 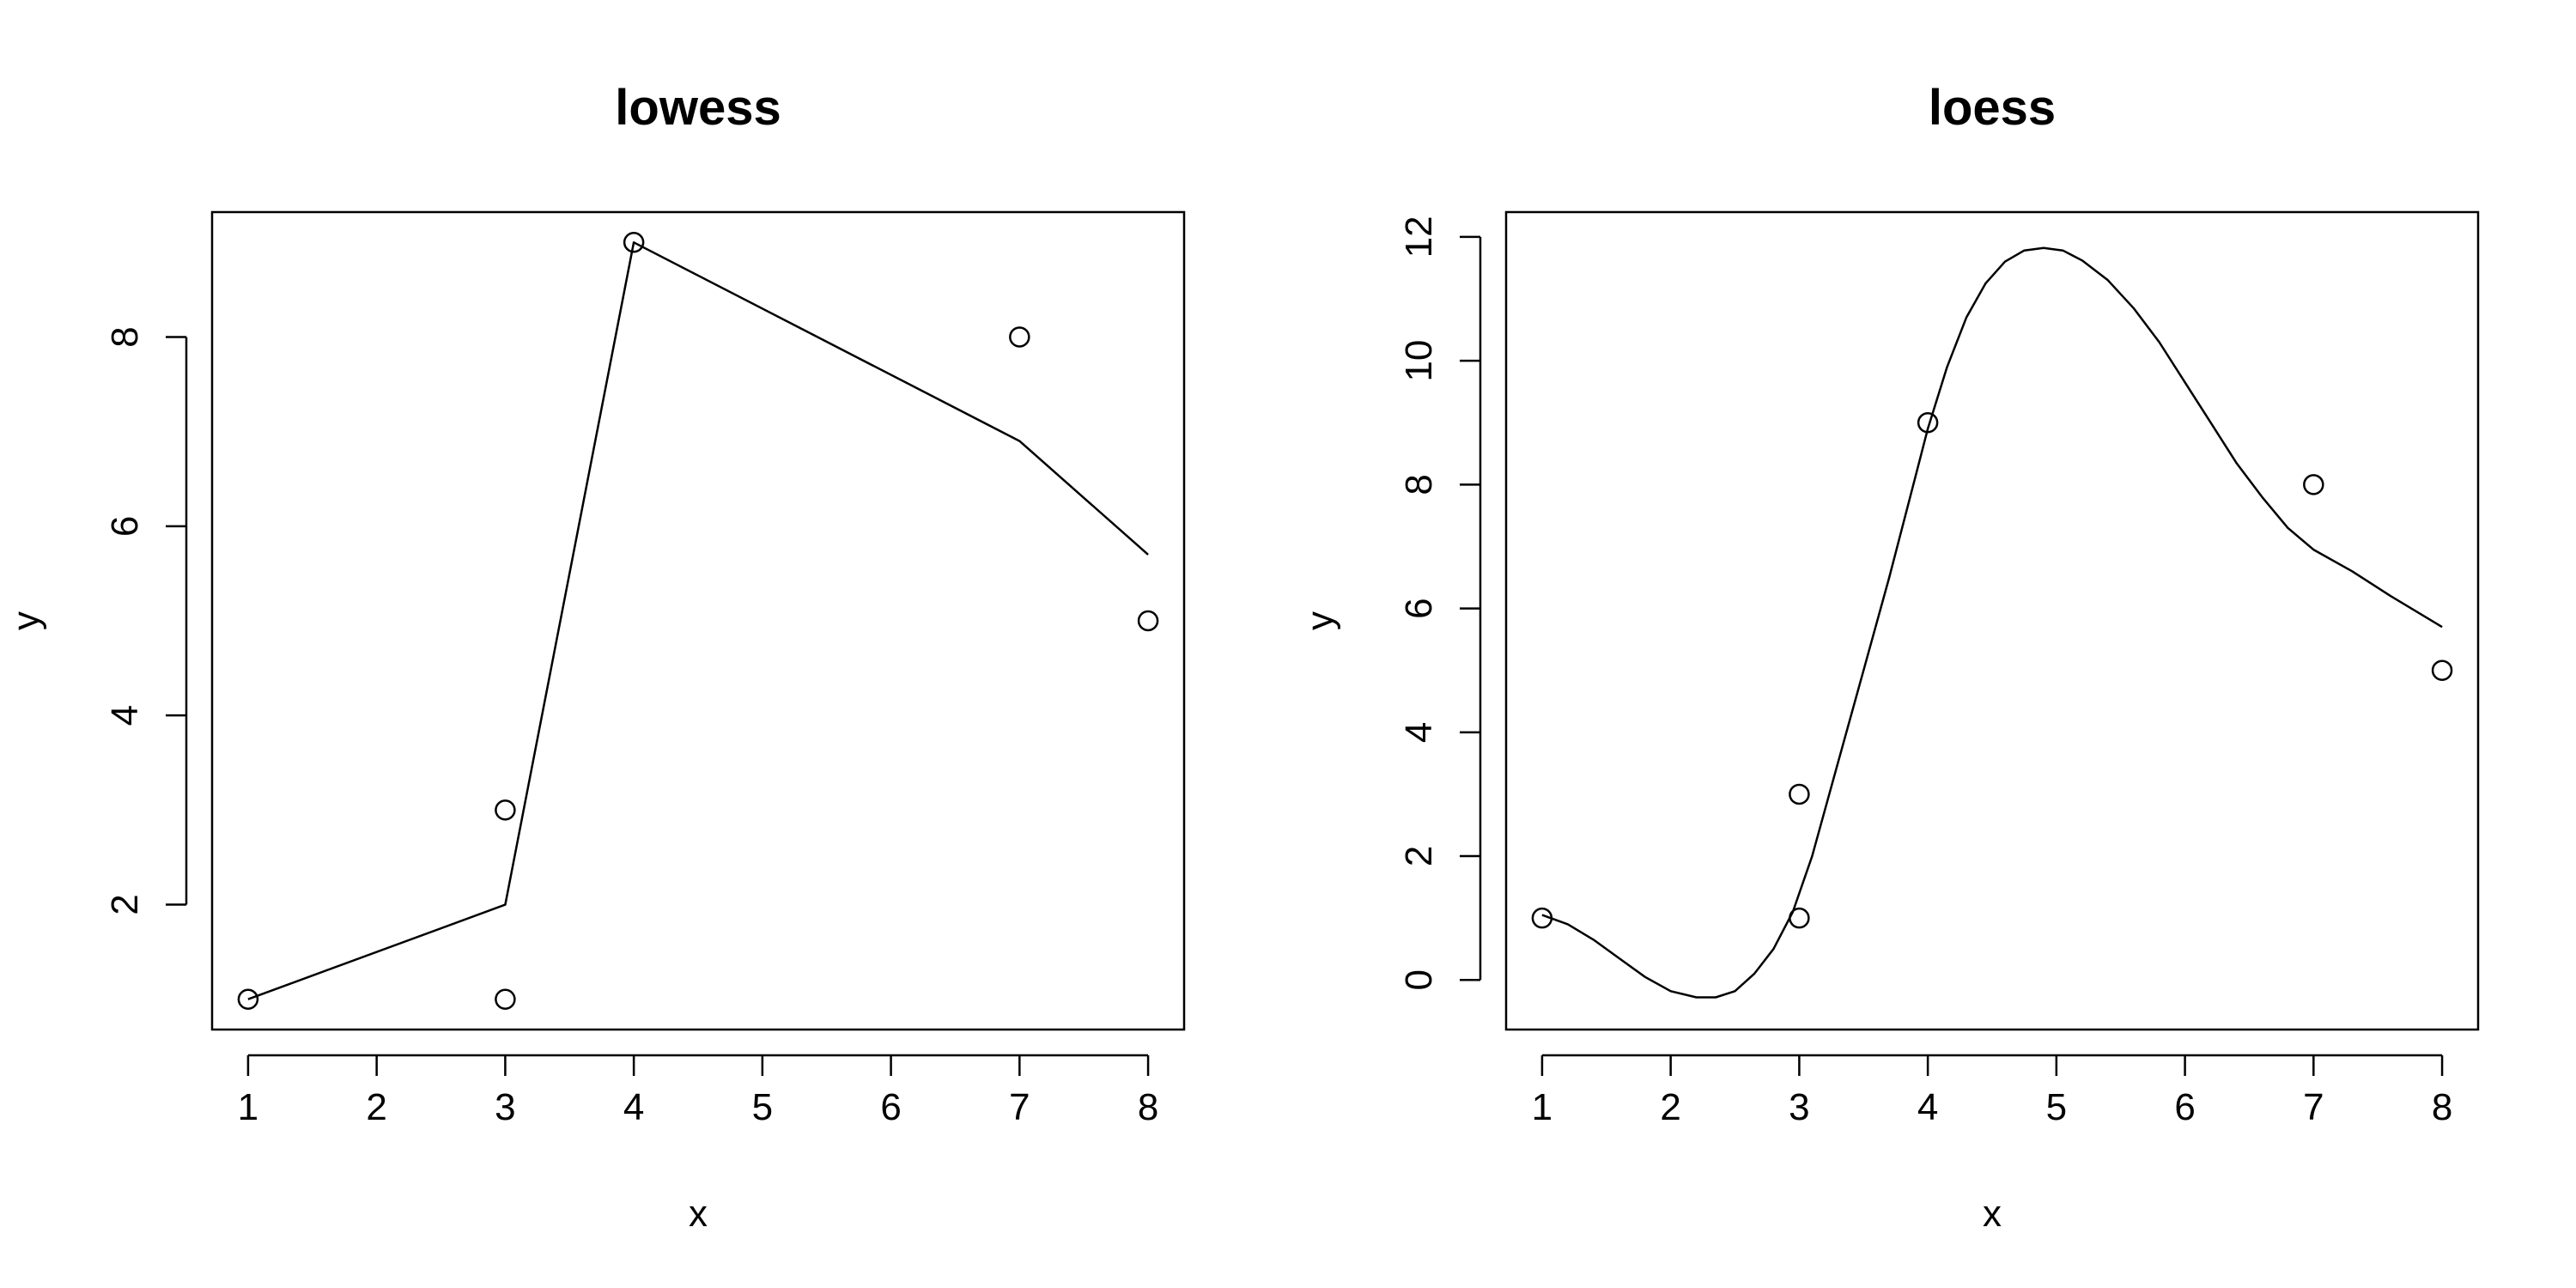 What do you see at coordinates (1419, 237) in the screenshot?
I see `y-tick-label: 12` at bounding box center [1419, 237].